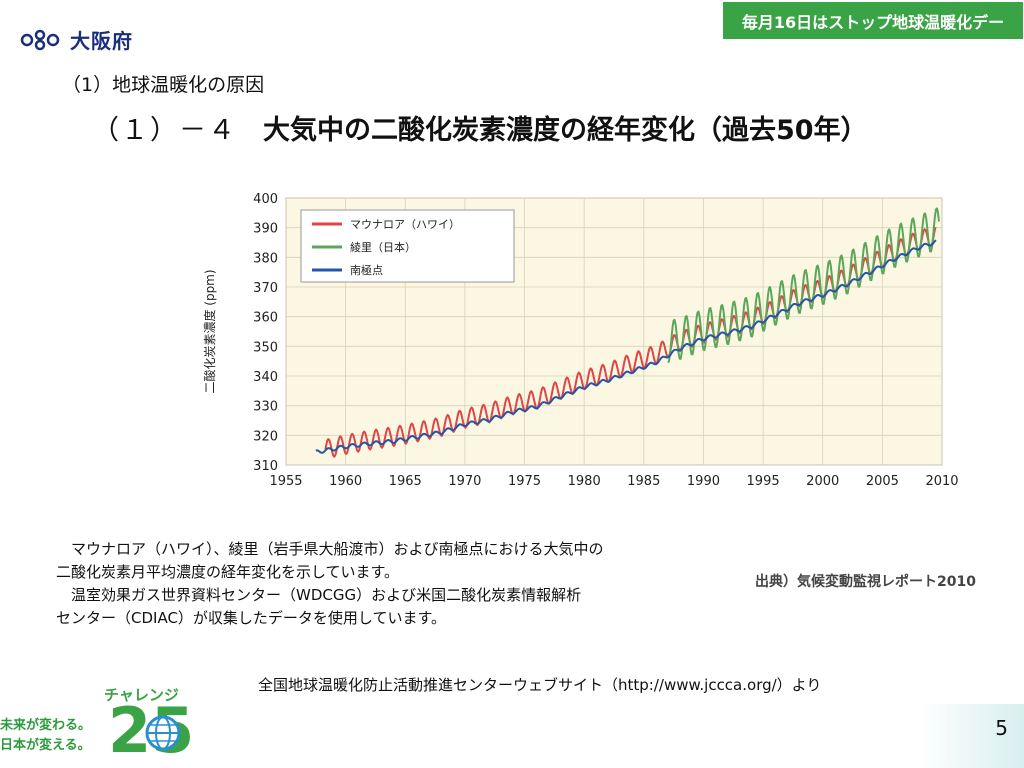  What do you see at coordinates (101, 41) in the screenshot?
I see `logo-text: 大阪府` at bounding box center [101, 41].